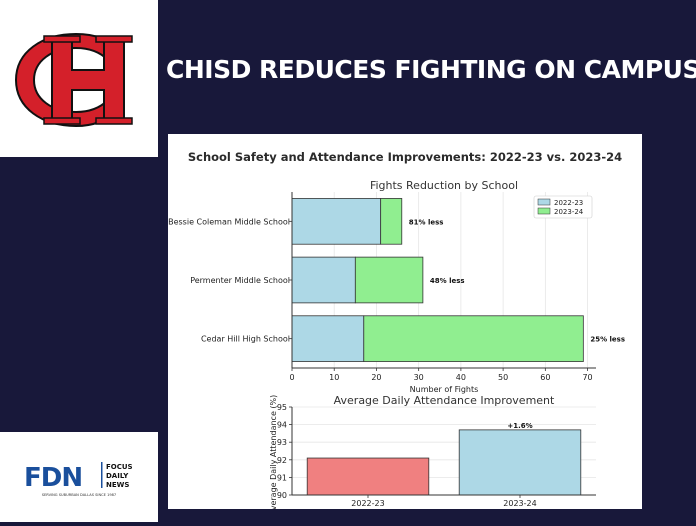 Image resolution: width=696 pixels, height=526 pixels. Describe the element at coordinates (102, 475) in the screenshot. I see `fdn-divider` at that location.